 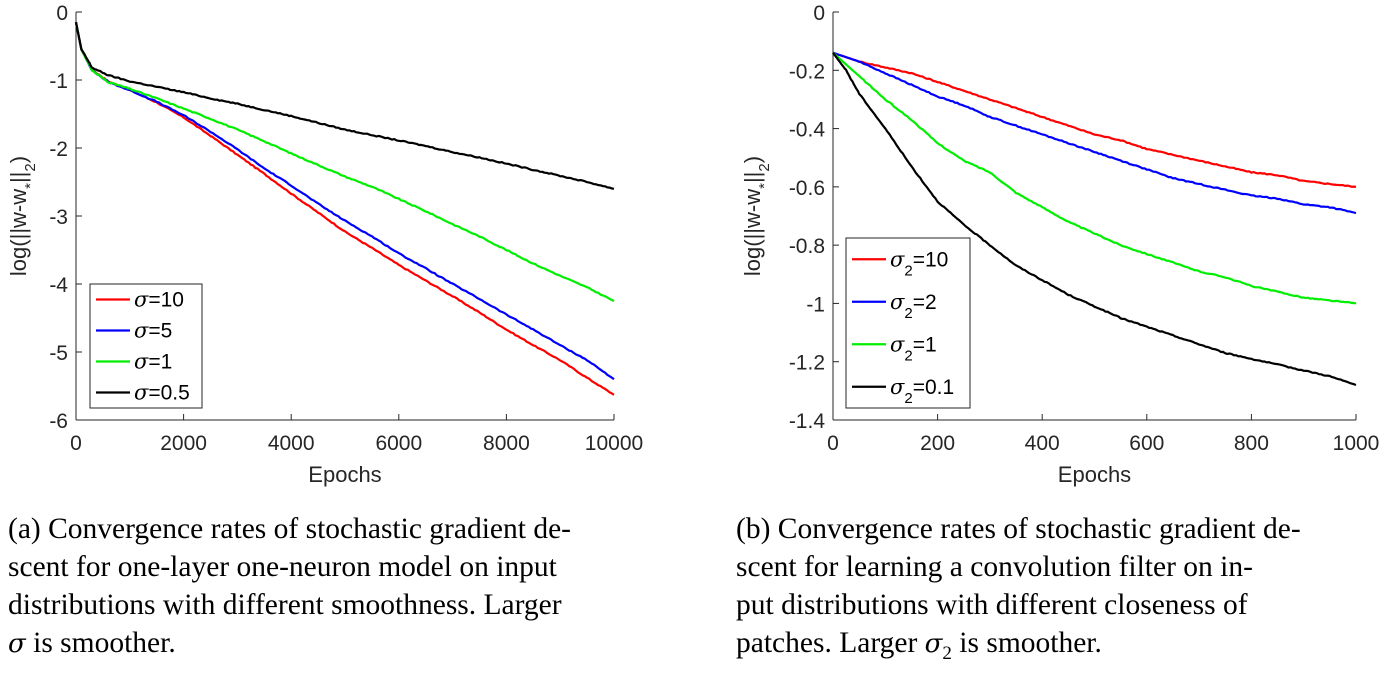 I want to click on caption-a-sigma: σ, so click(x=17, y=644).